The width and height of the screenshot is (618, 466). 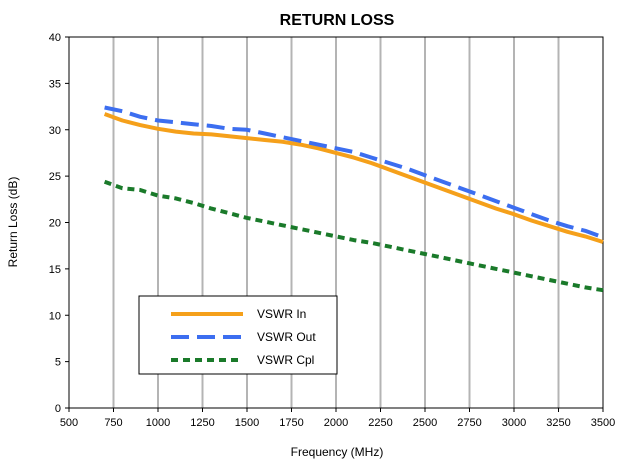 What do you see at coordinates (558, 423) in the screenshot?
I see `x-tick-label: 3250` at bounding box center [558, 423].